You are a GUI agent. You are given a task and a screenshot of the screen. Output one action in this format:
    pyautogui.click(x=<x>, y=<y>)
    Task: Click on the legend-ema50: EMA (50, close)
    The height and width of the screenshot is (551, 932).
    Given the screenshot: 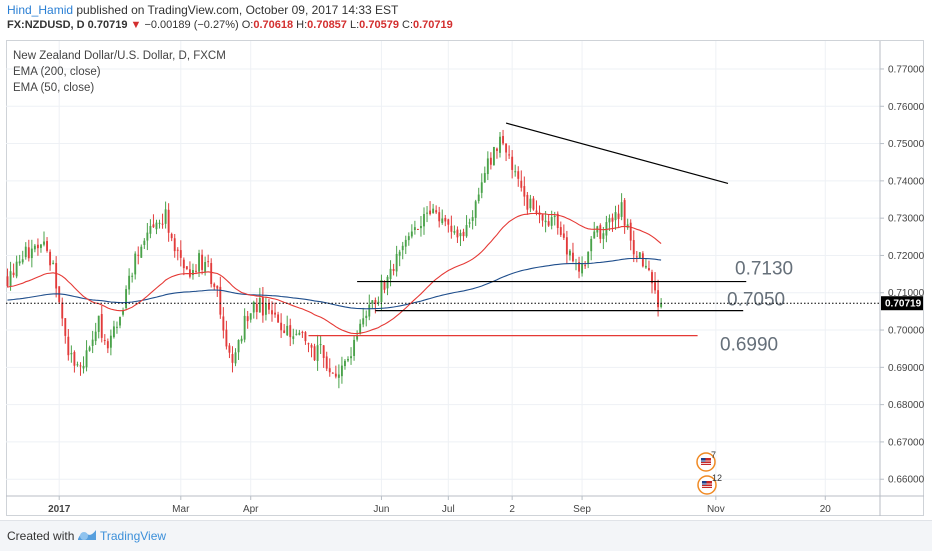 What is the action you would take?
    pyautogui.click(x=54, y=88)
    